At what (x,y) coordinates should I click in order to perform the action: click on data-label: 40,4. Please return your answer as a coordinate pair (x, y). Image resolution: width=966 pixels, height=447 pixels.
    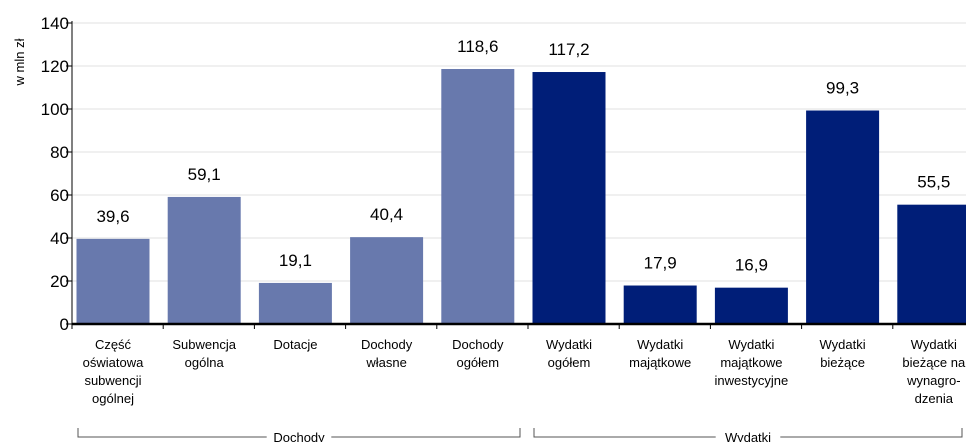
    Looking at the image, I should click on (386, 214).